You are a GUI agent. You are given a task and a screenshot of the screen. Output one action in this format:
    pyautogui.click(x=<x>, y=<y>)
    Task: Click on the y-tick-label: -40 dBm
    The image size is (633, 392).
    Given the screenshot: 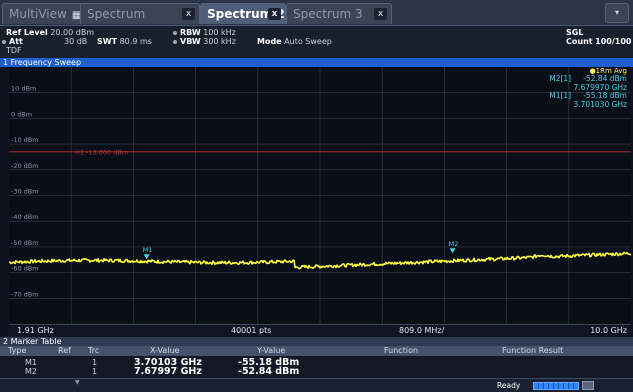 What is the action you would take?
    pyautogui.click(x=25, y=217)
    